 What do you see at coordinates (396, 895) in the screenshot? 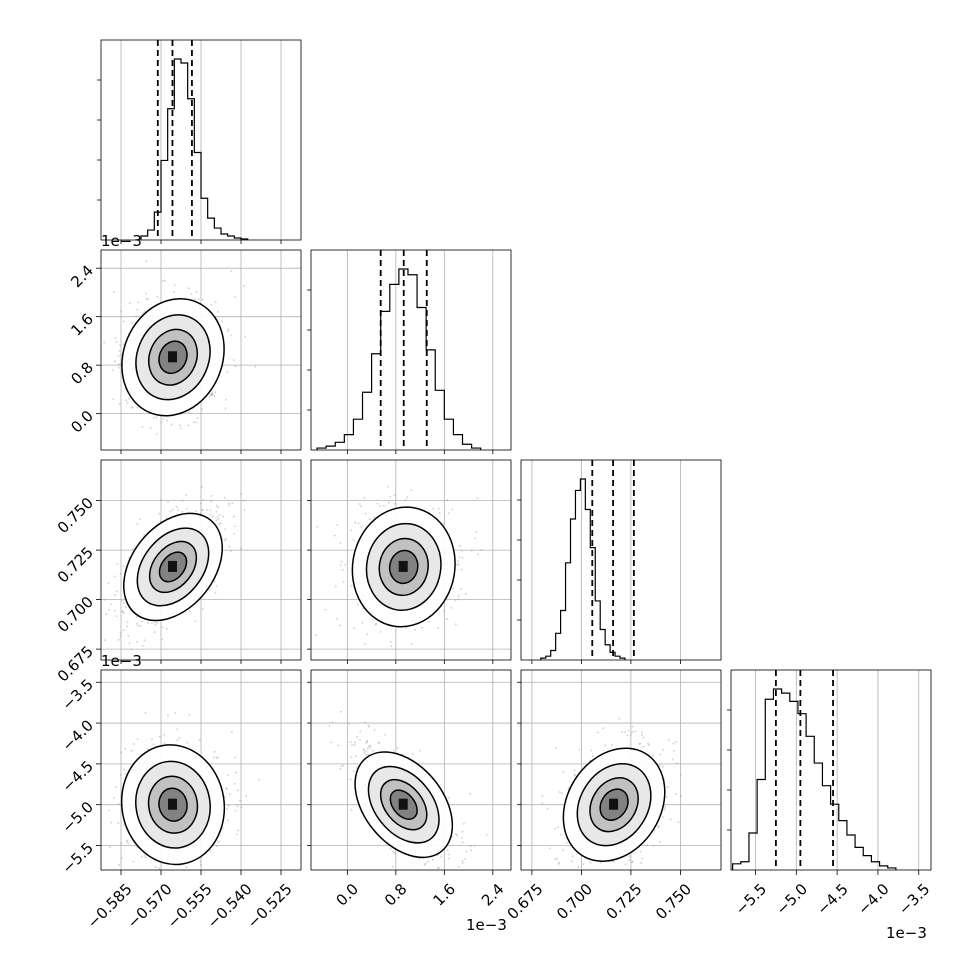
I see `x-tick-label: 0.8` at bounding box center [396, 895].